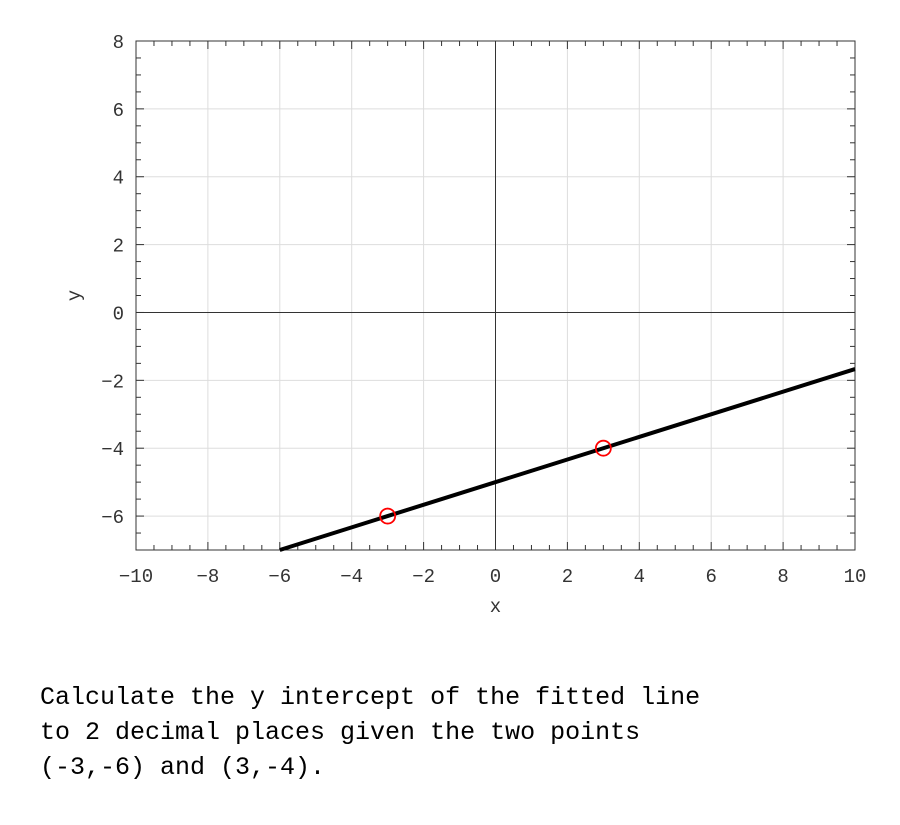 Image resolution: width=900 pixels, height=825 pixels. What do you see at coordinates (710, 577) in the screenshot?
I see `x-tick-label: 6` at bounding box center [710, 577].